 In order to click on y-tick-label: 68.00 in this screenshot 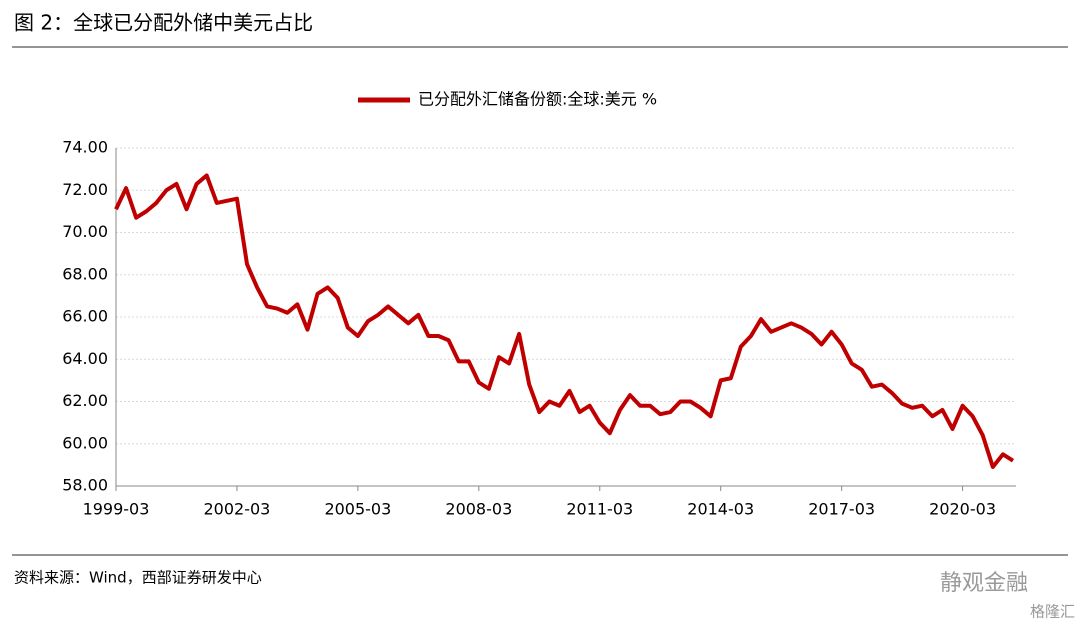, I will do `click(85, 273)`.